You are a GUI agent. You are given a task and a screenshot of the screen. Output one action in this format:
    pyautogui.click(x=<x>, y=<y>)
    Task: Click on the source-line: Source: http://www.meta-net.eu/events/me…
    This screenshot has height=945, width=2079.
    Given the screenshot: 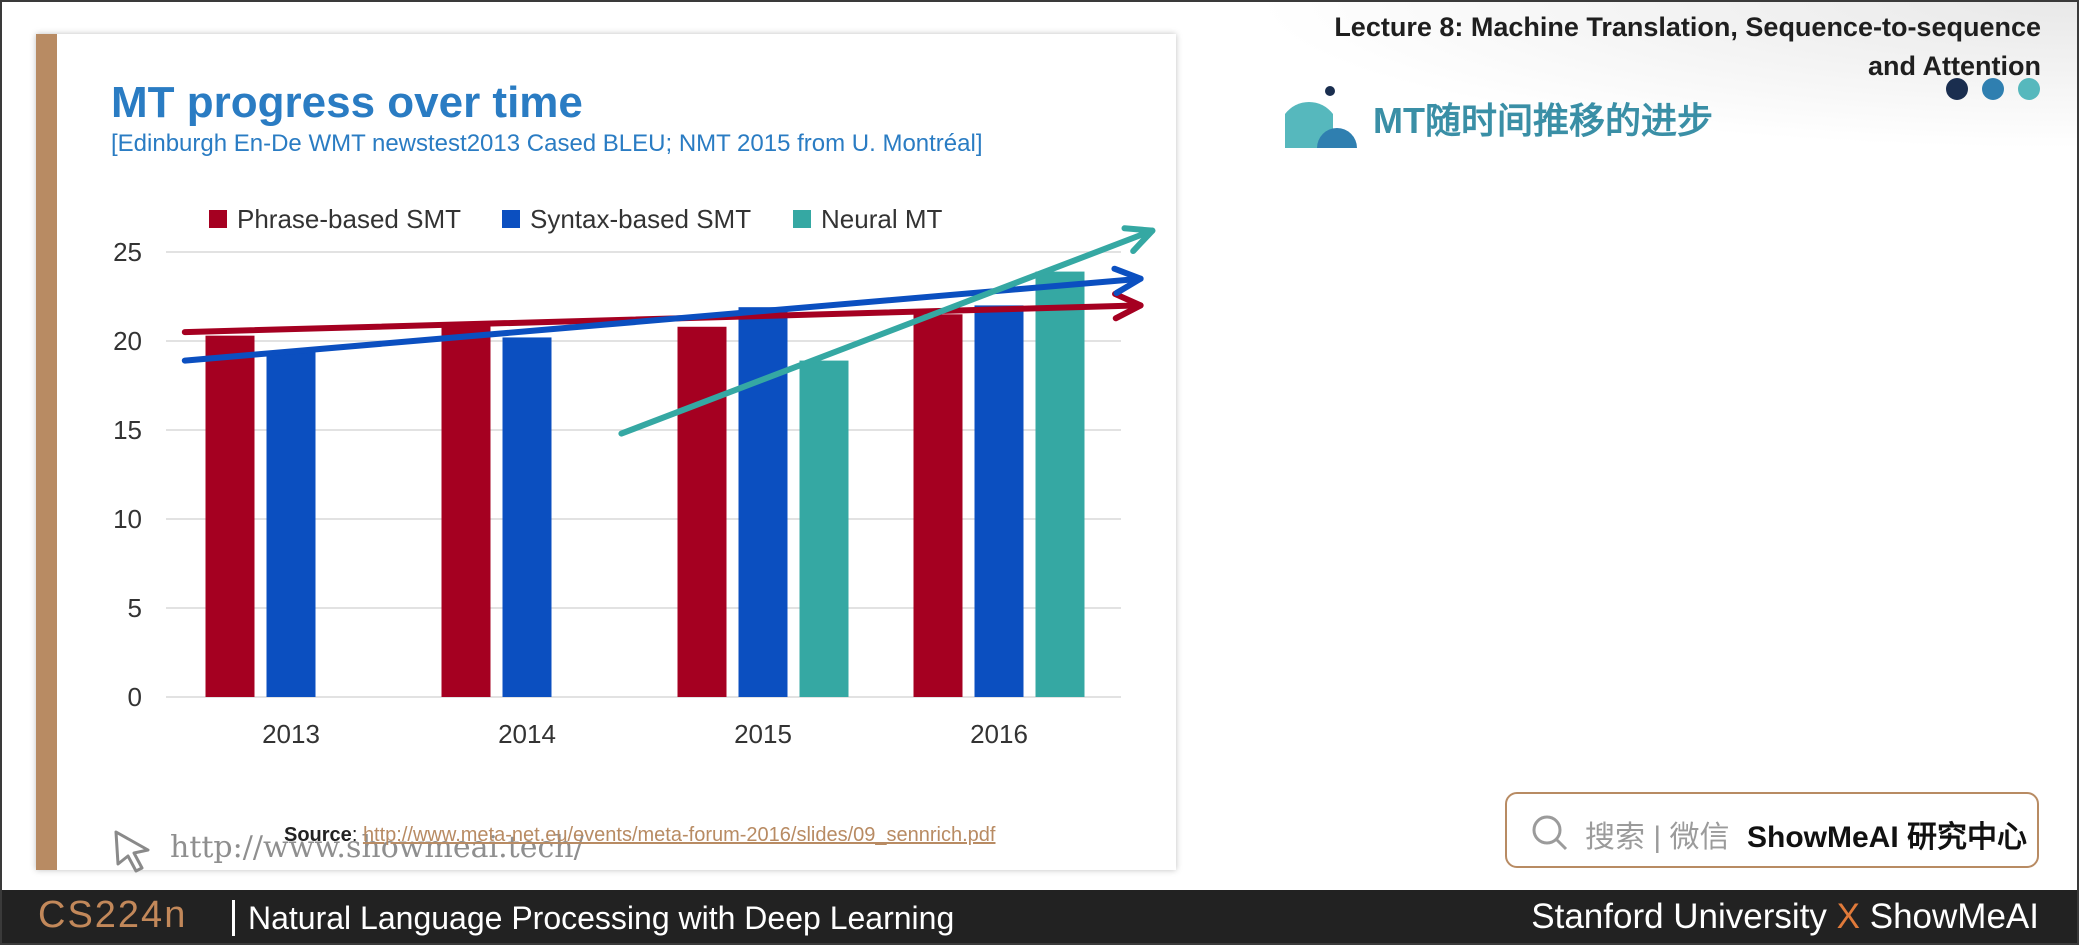 What is the action you would take?
    pyautogui.click(x=640, y=835)
    